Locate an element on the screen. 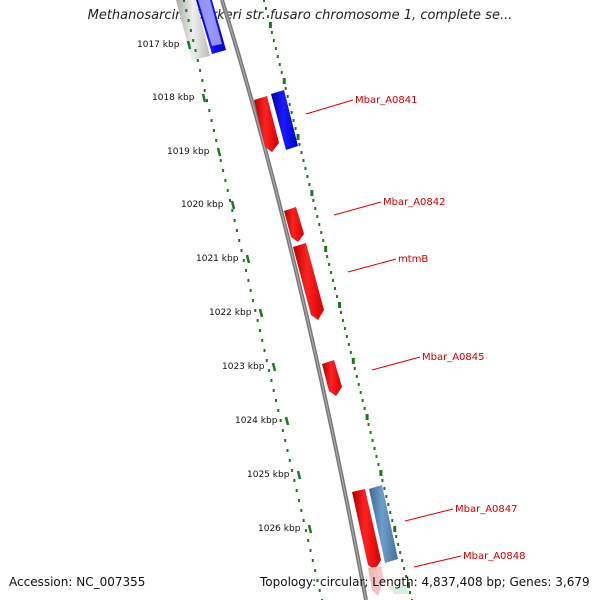 Image resolution: width=600 pixels, height=600 pixels. kbp-tick-label: 1021 kbp is located at coordinates (217, 259).